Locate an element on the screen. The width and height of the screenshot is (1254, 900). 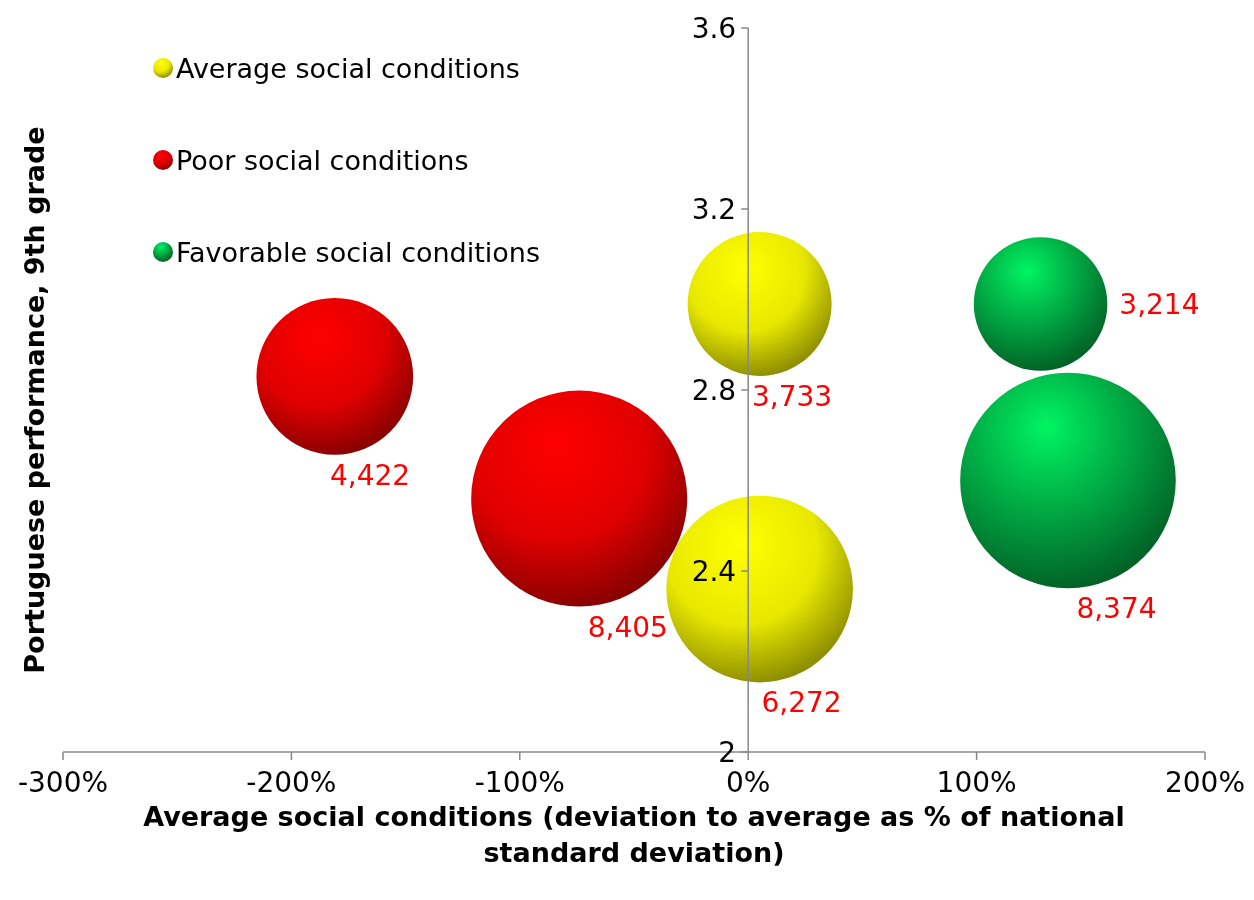
x-tick-label: 200% is located at coordinates (1205, 782).